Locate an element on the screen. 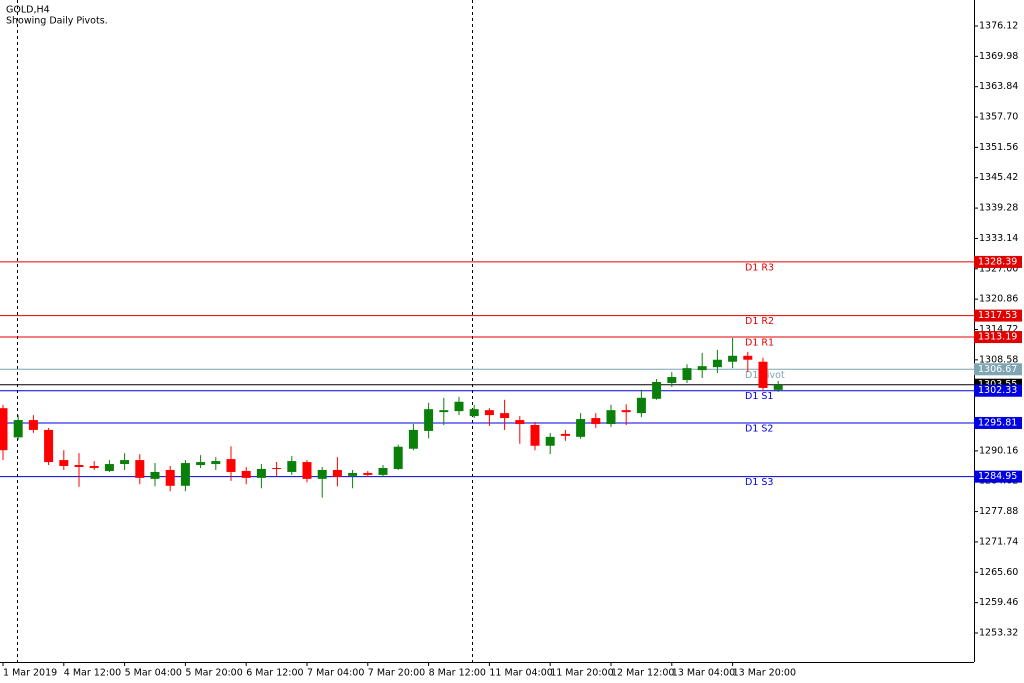 The image size is (1024, 683). pivot-value-label: 1295.81 is located at coordinates (997, 422).